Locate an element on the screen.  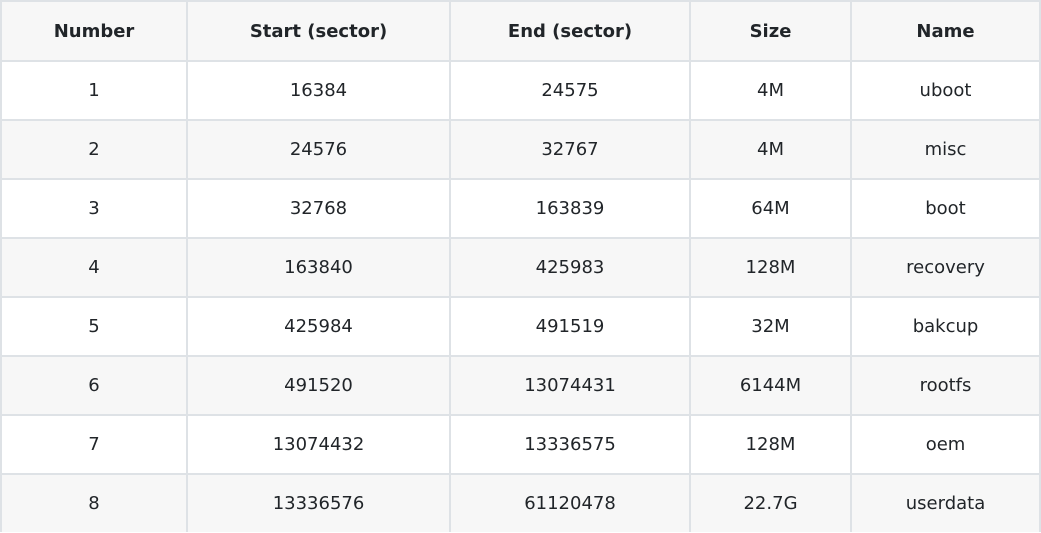
cell-start: 491520 is located at coordinates (318, 385).